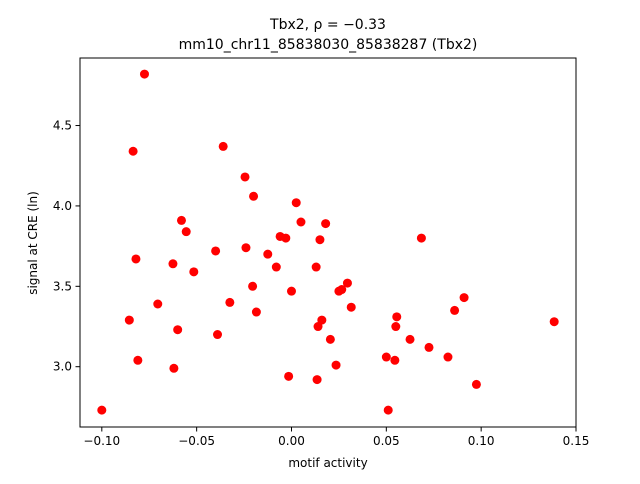  I want to click on x-tick-label: 0.00, so click(291, 441).